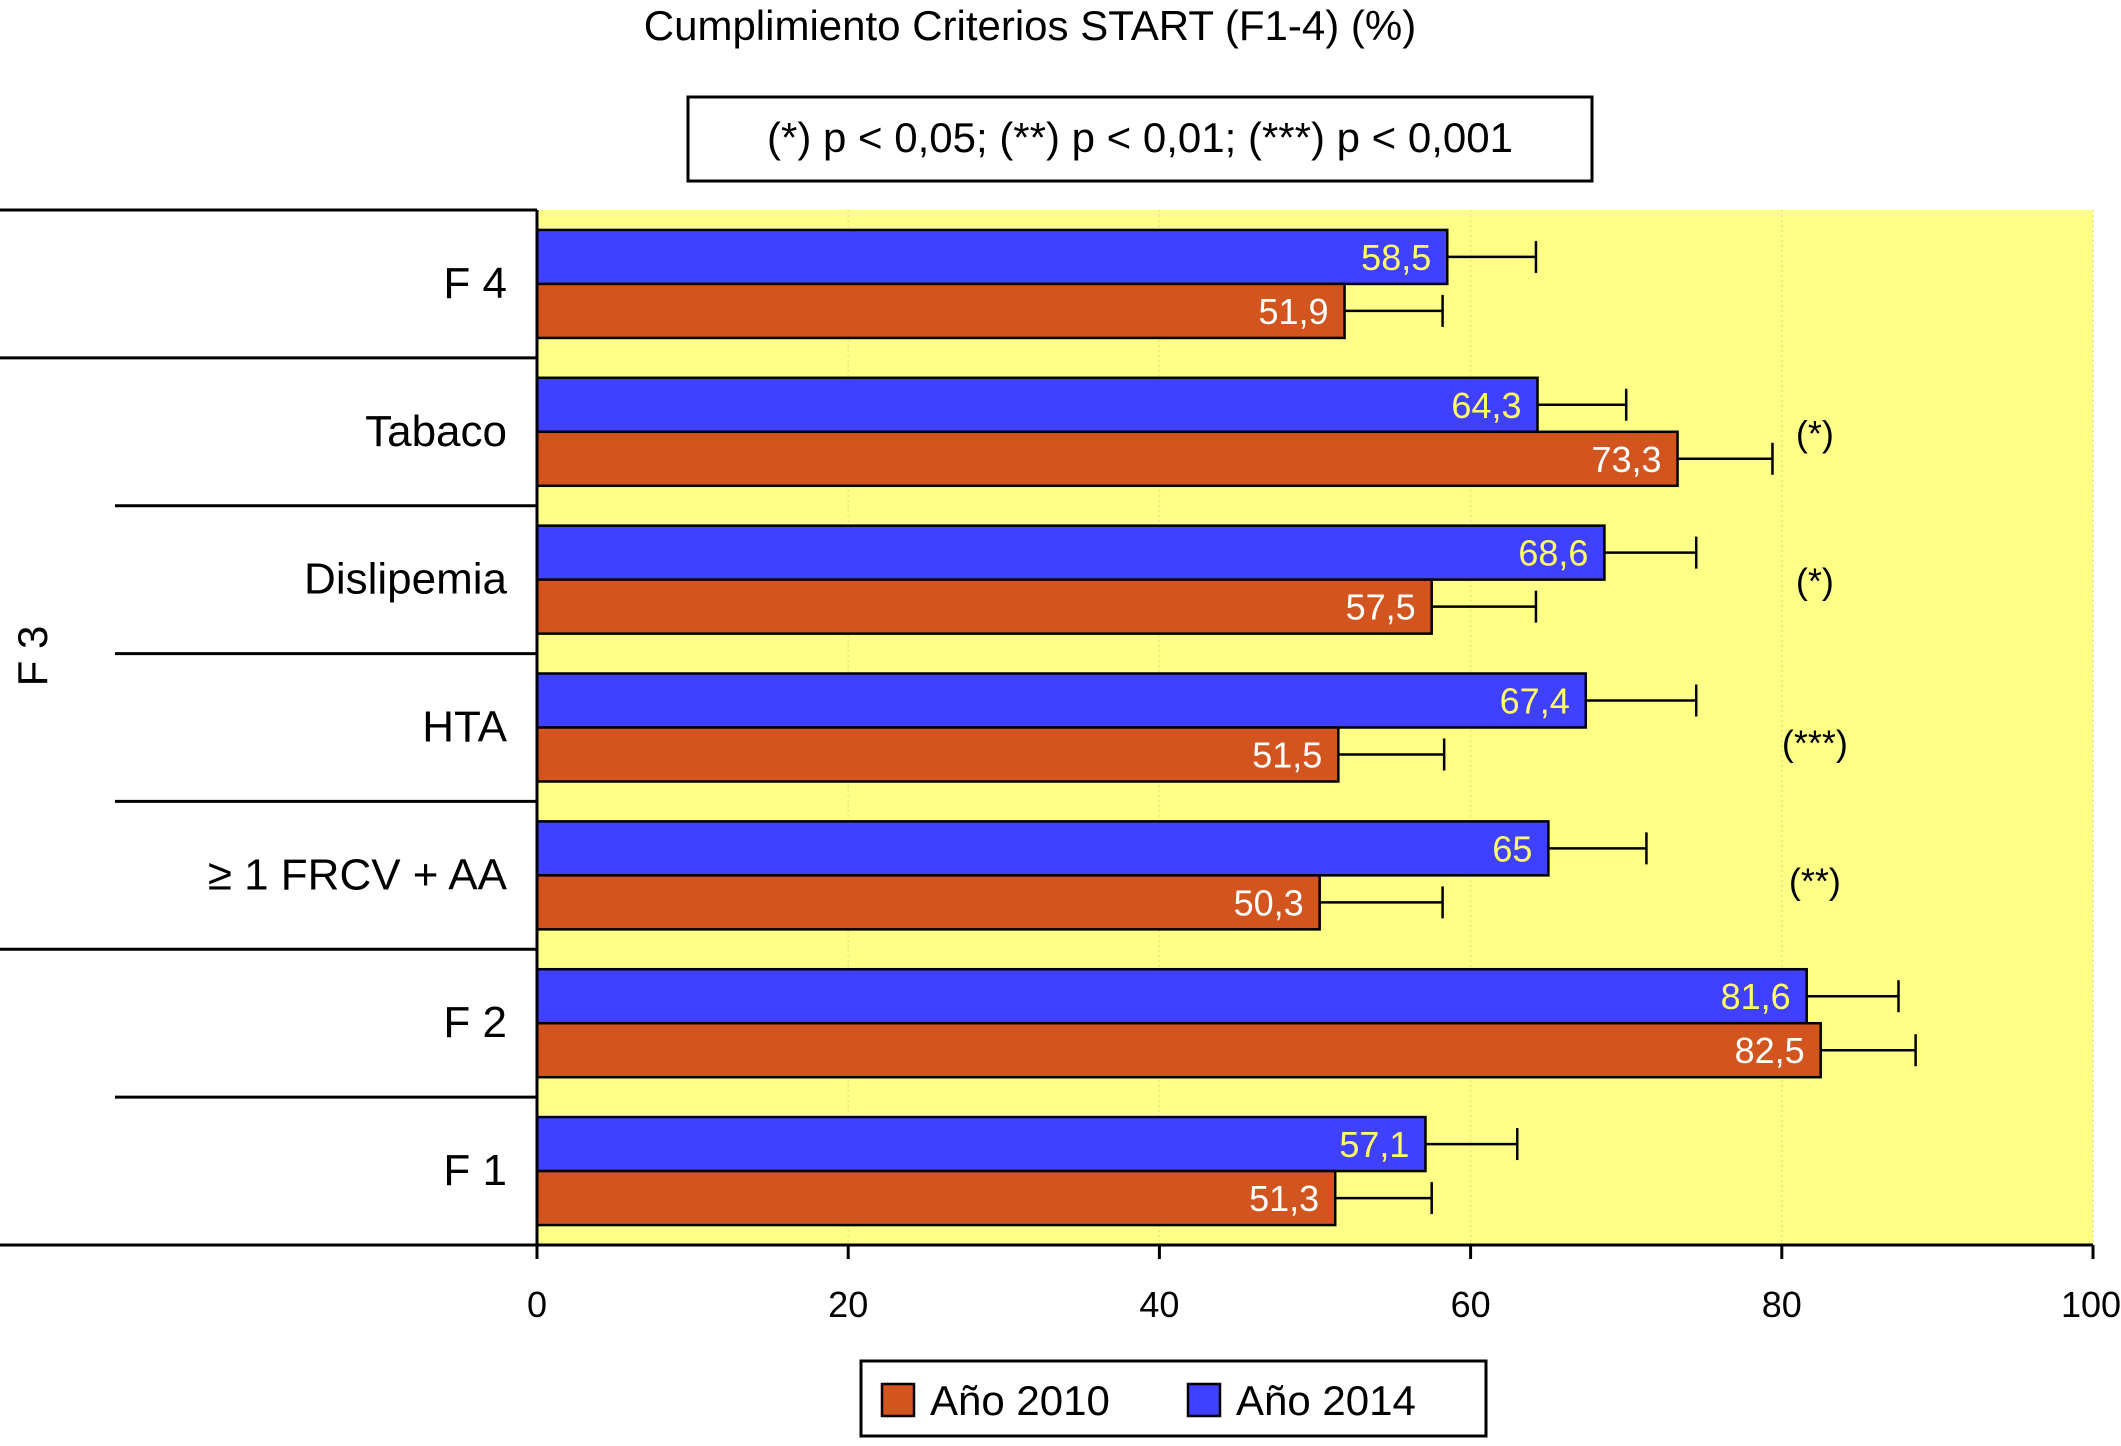 The image size is (2121, 1446). I want to click on x-tick-label: 60, so click(1471, 1304).